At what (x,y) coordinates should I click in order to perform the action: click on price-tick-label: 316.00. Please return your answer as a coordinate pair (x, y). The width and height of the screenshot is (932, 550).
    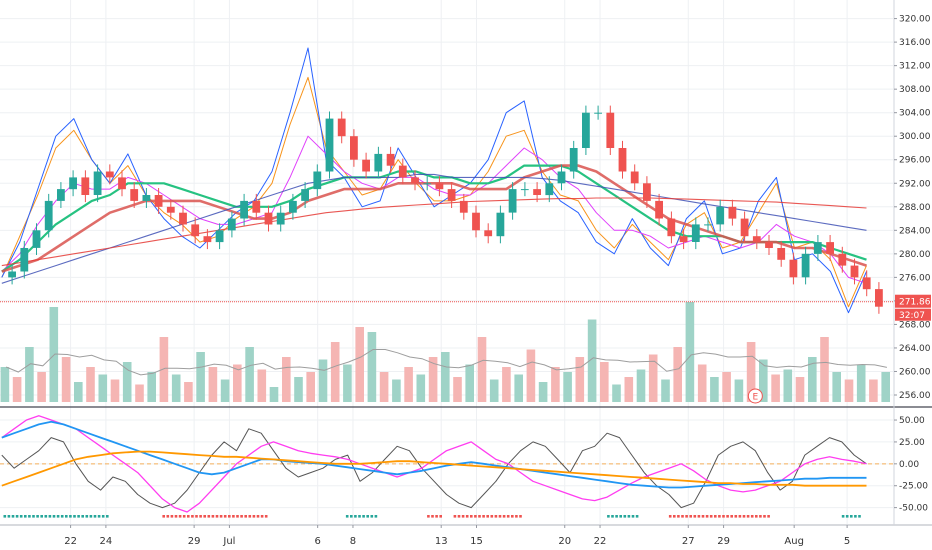
    Looking at the image, I should click on (915, 43).